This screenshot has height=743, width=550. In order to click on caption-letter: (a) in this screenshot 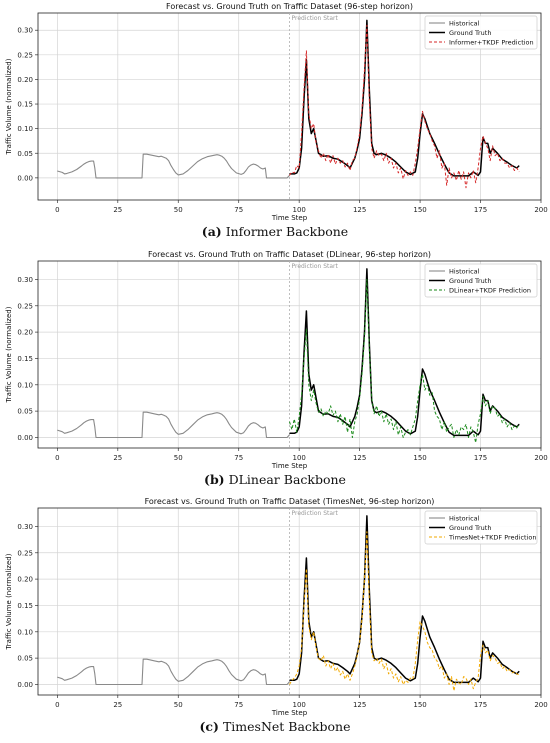, I will do `click(211, 231)`.